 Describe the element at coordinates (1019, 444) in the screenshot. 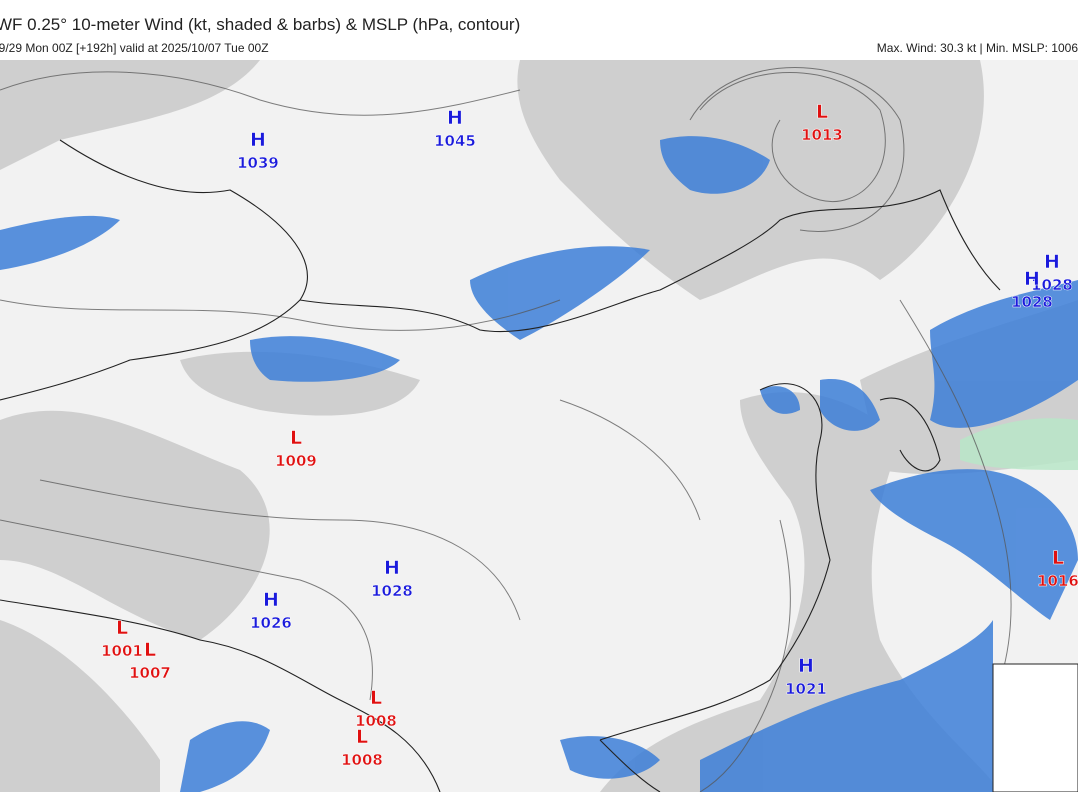

I see `wind-shading-green` at that location.